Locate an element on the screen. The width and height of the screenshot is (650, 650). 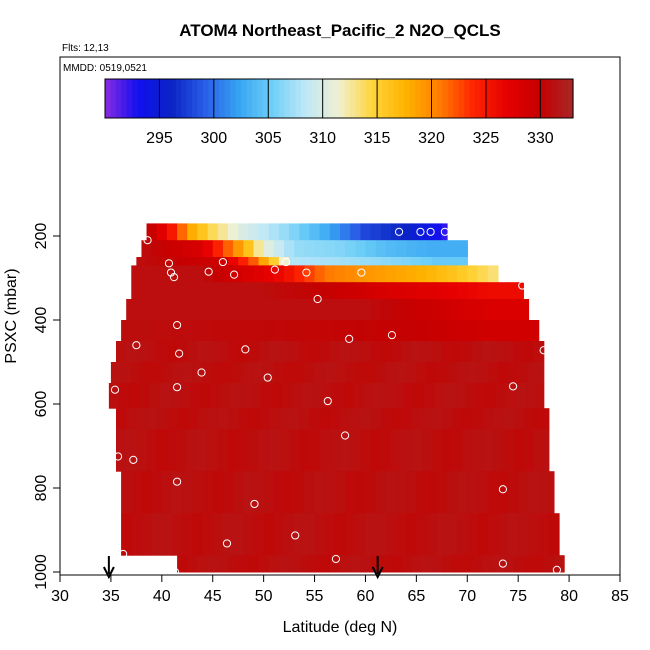
y-tick-label: 400 is located at coordinates (41, 320).